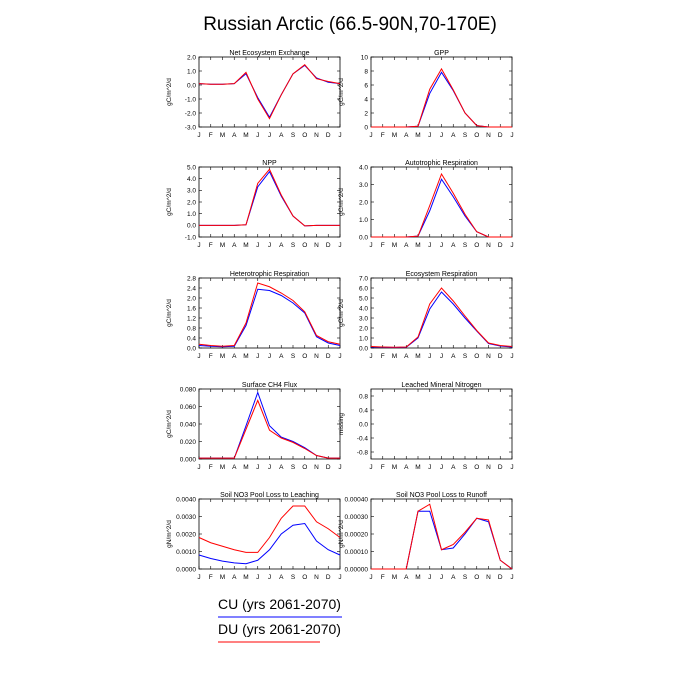 Image resolution: width=700 pixels, height=700 pixels. I want to click on y-axis-label: missing, so click(341, 424).